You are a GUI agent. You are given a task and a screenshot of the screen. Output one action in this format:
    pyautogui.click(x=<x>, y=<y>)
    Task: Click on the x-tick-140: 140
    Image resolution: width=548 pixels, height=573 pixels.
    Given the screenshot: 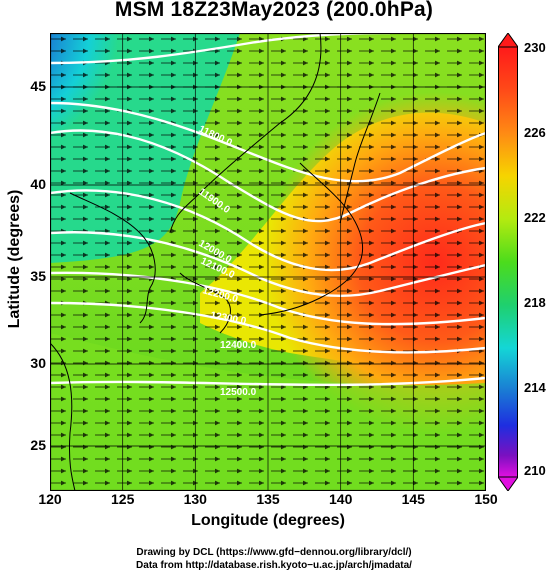 What is the action you would take?
    pyautogui.click(x=341, y=499)
    